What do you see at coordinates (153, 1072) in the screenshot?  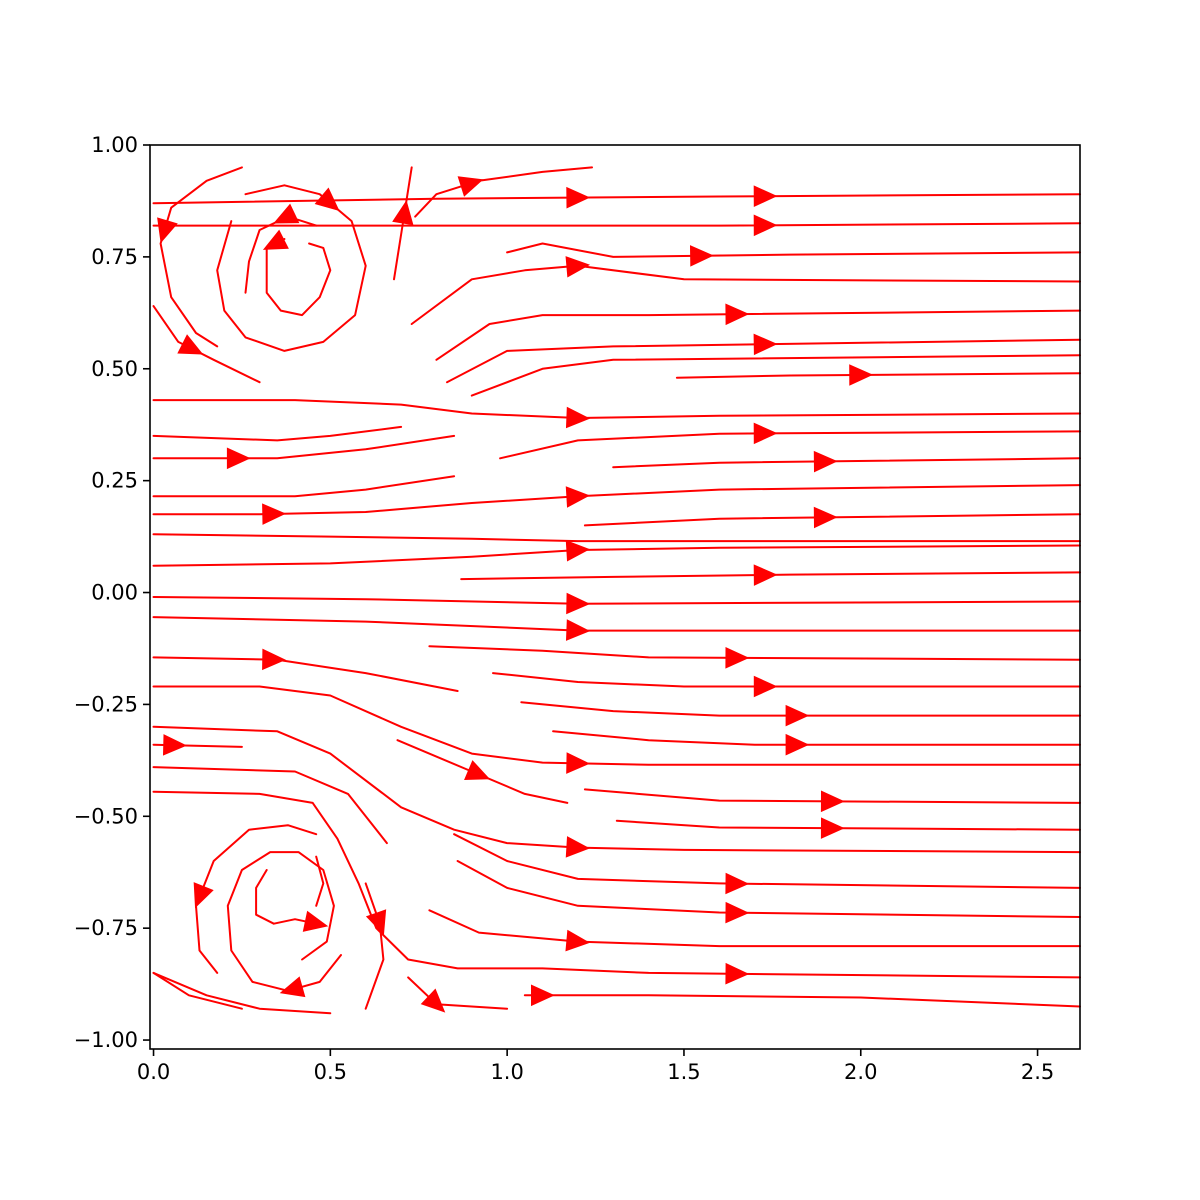 I see `x-tick-label: 0.0` at bounding box center [153, 1072].